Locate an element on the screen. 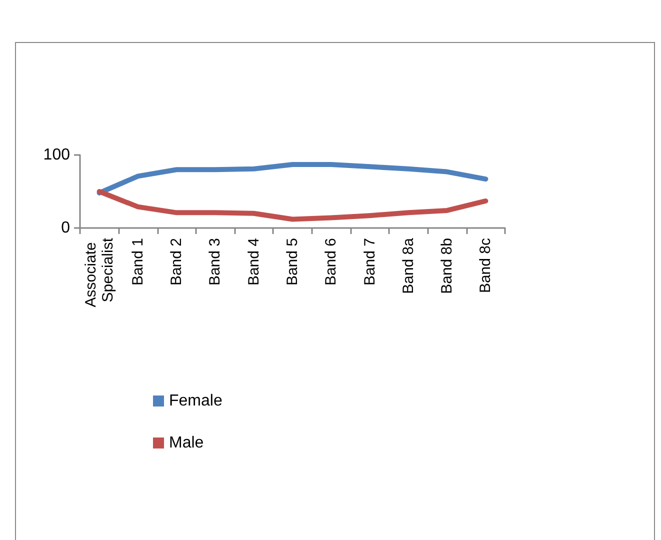 The height and width of the screenshot is (540, 661). x-tick-label: Associate Specialist is located at coordinates (99, 272).